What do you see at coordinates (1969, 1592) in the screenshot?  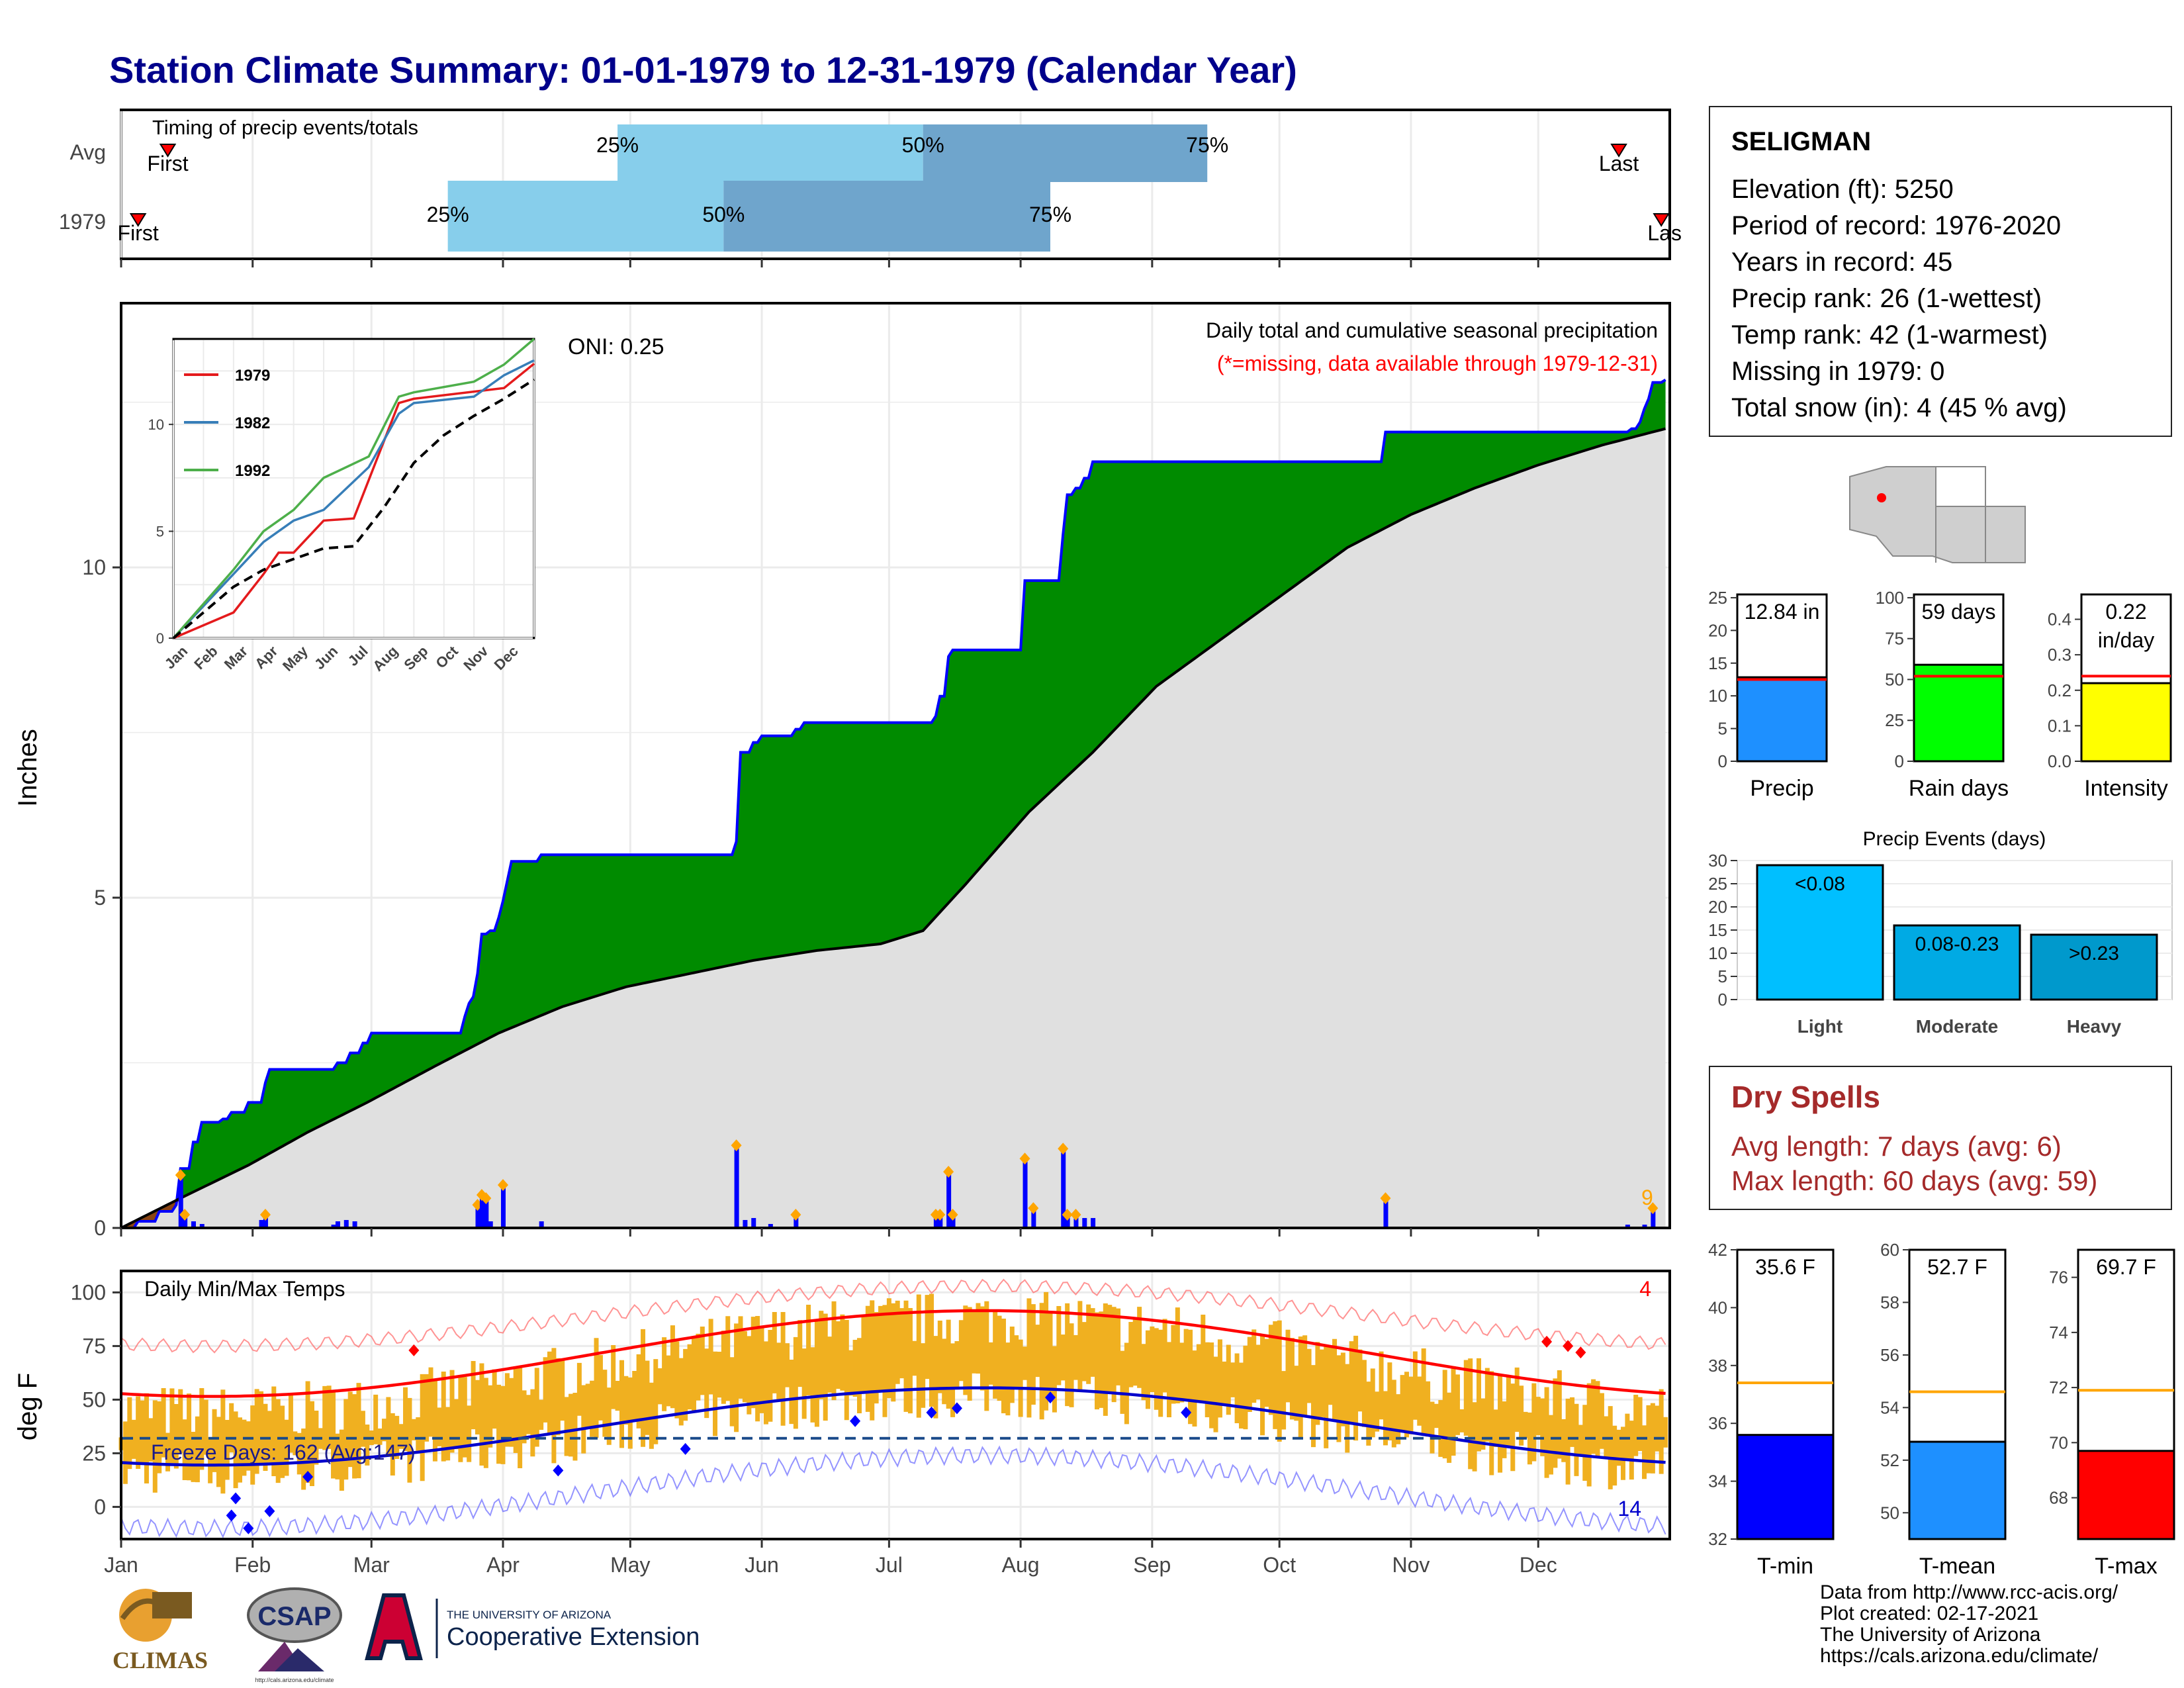 I see `credit-data-source: Data from http://www.rcc-acis.org/` at bounding box center [1969, 1592].